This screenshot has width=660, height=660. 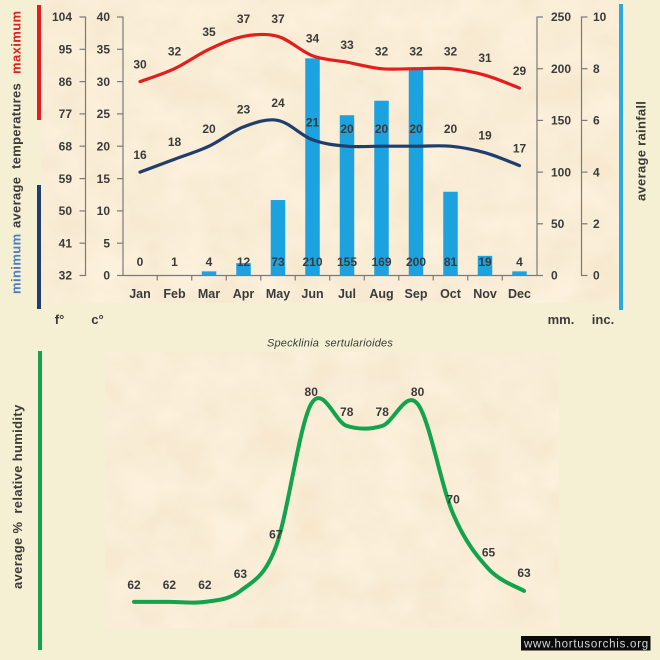 What do you see at coordinates (381, 262) in the screenshot?
I see `svg-text: 169` at bounding box center [381, 262].